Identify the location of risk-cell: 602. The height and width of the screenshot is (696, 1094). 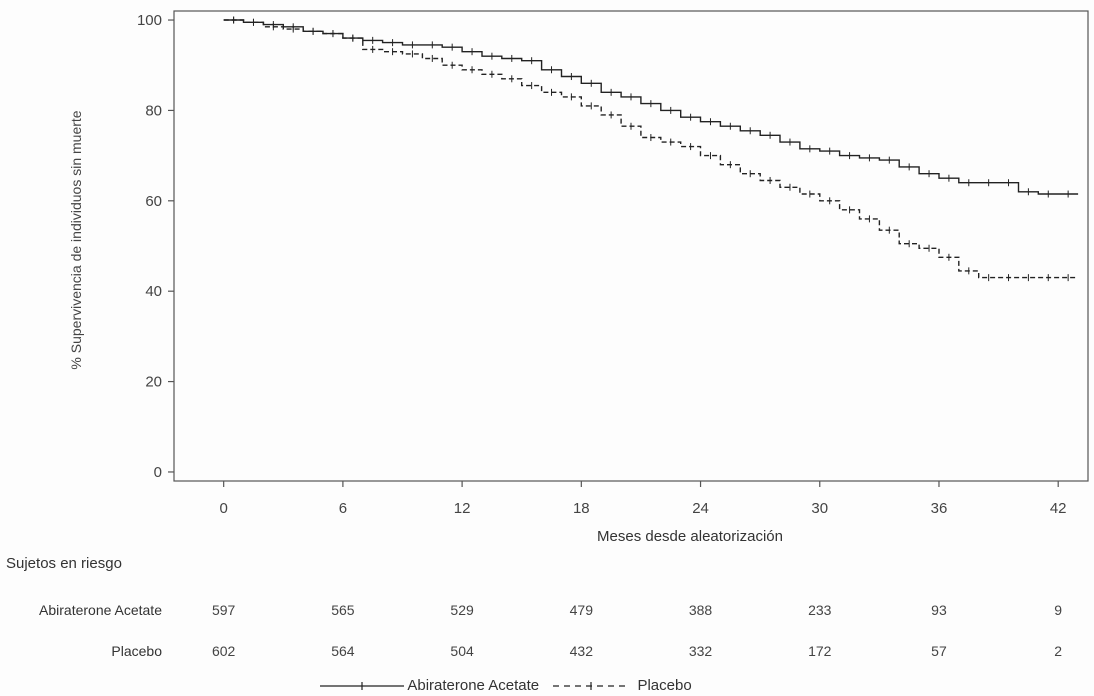
(223, 651).